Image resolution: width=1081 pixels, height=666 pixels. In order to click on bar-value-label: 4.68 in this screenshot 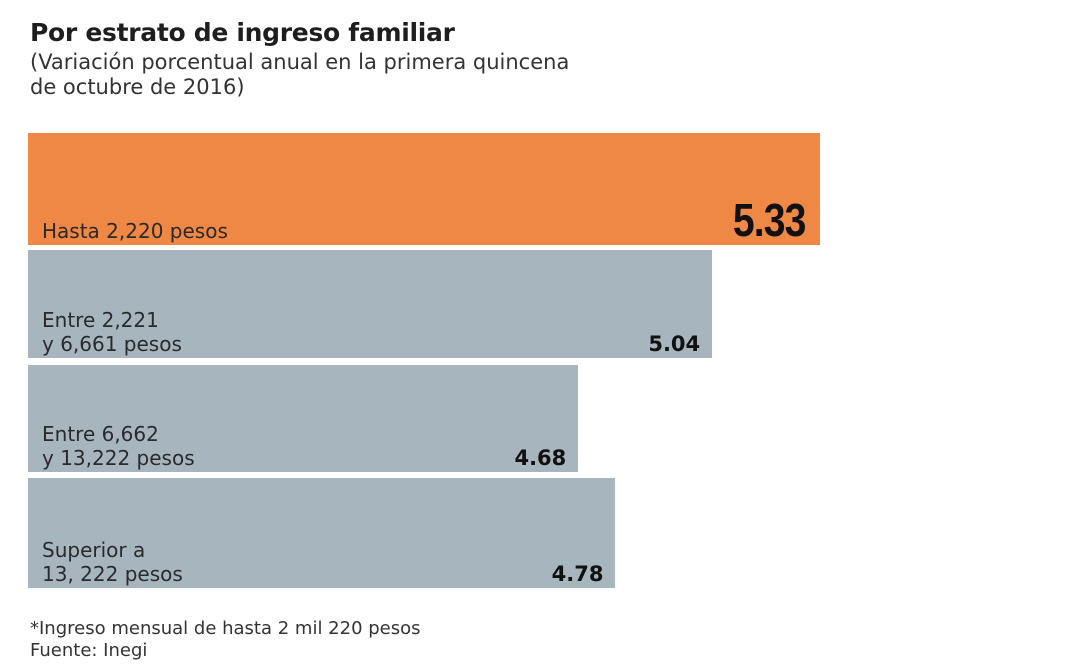, I will do `click(540, 458)`.